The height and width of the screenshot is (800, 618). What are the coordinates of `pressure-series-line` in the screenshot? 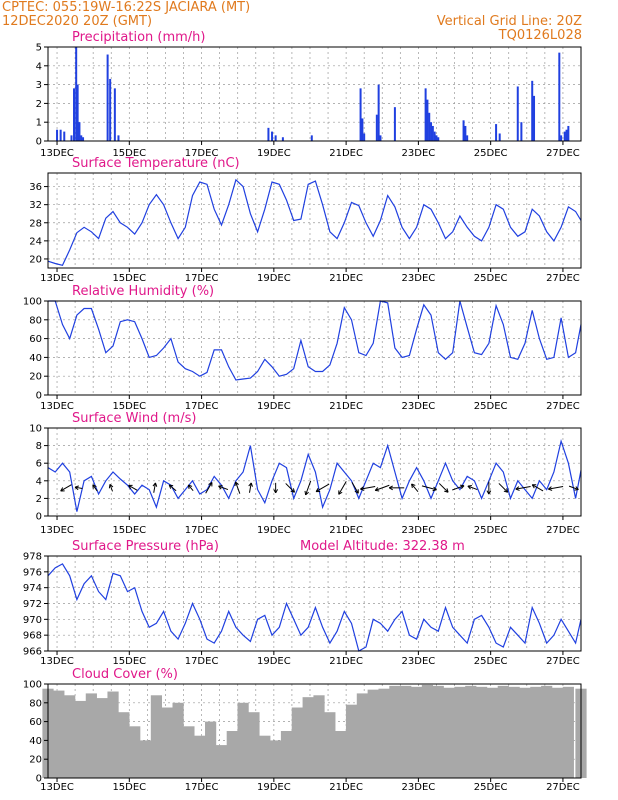 It's located at (314, 607).